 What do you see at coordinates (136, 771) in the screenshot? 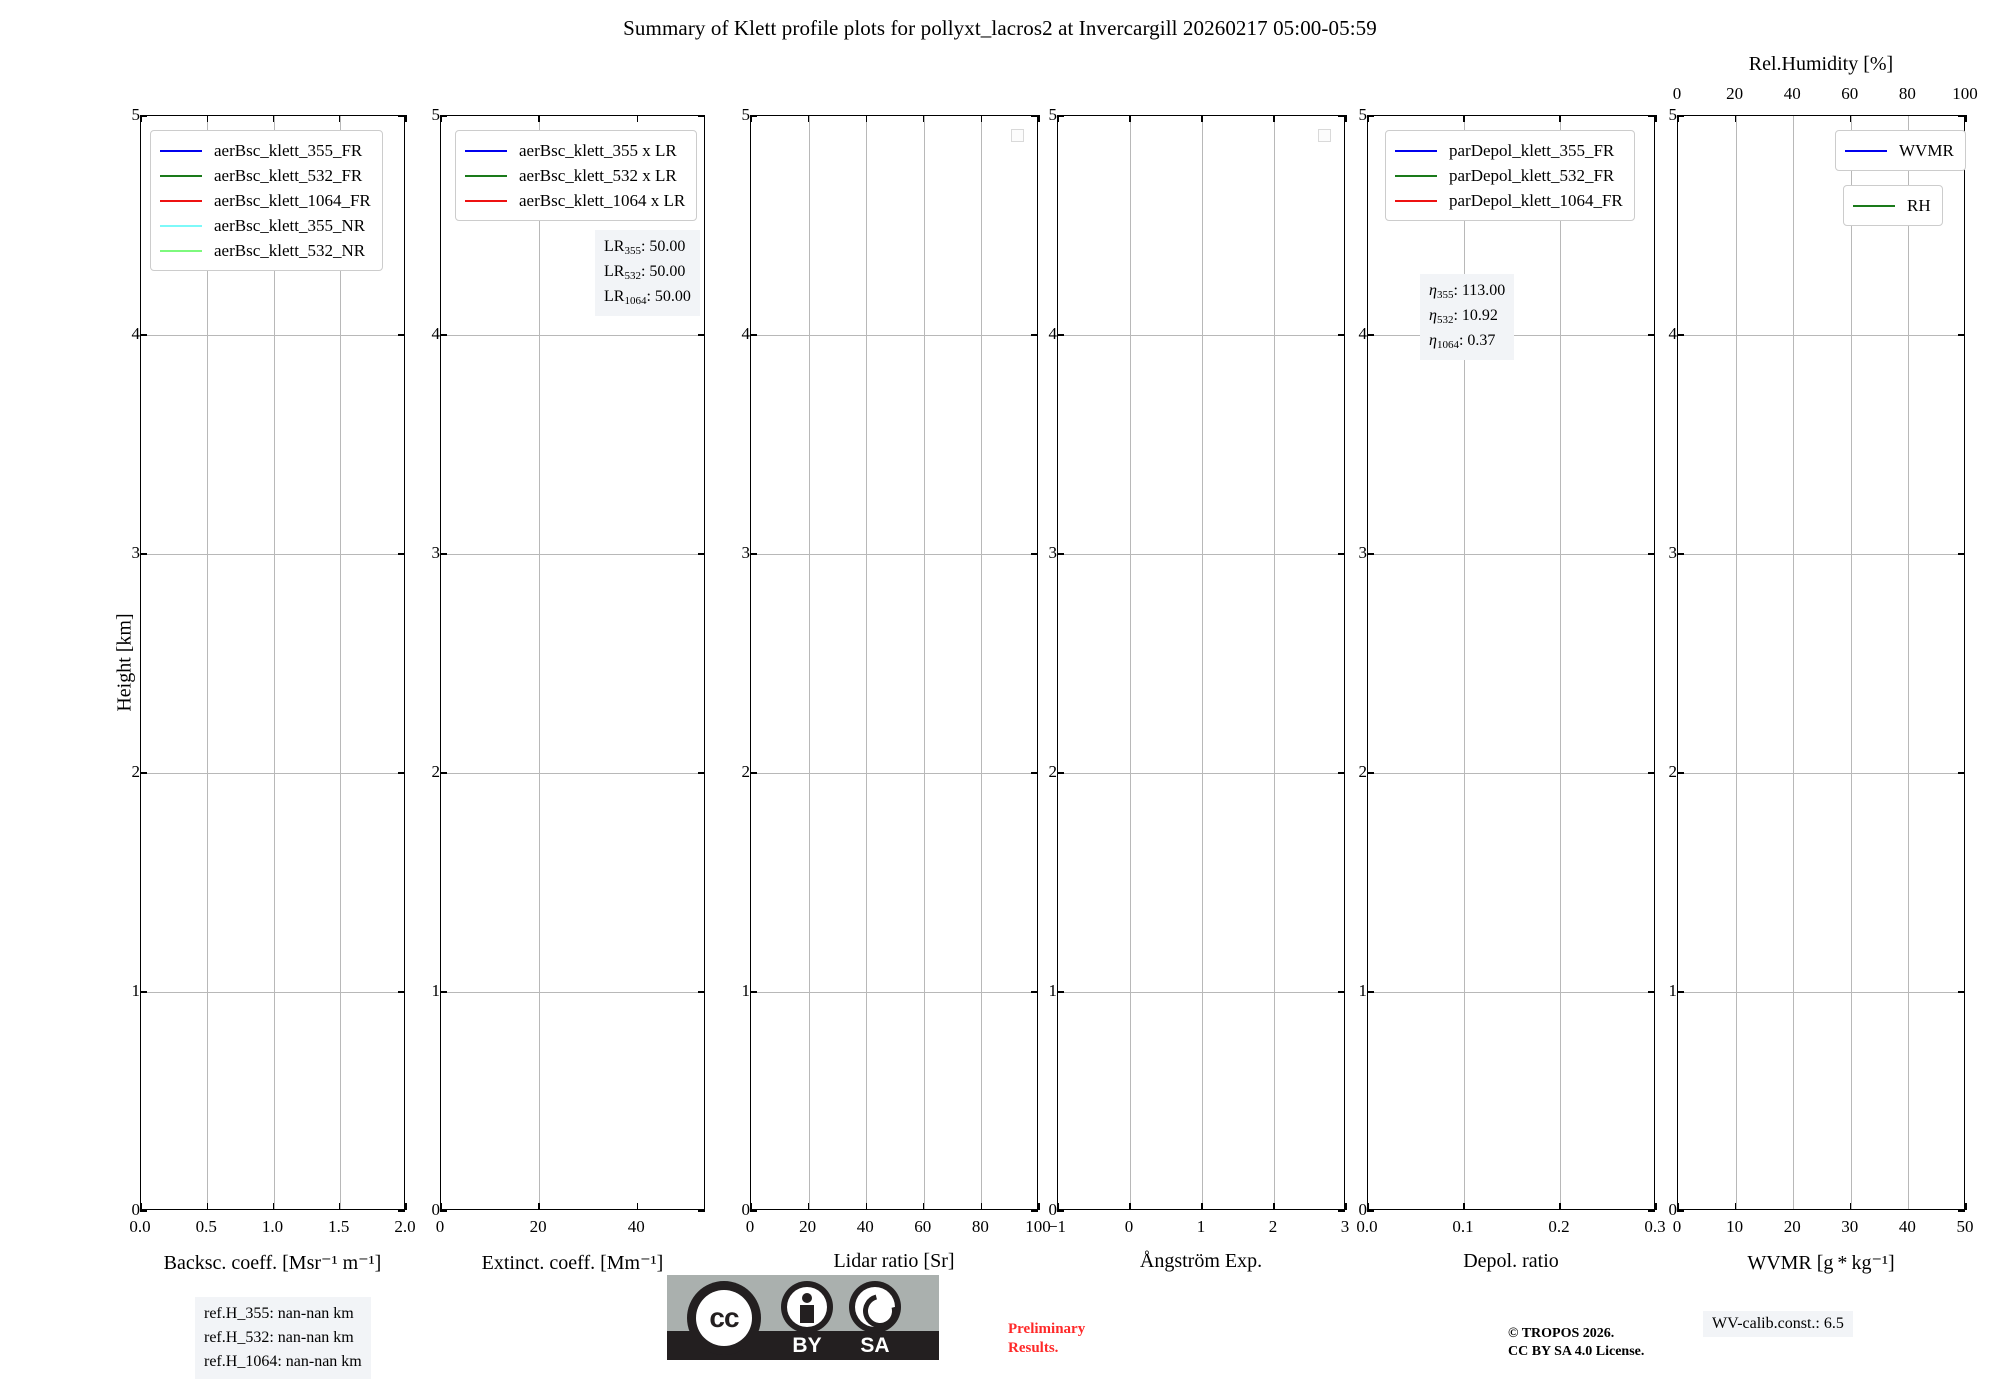
I see `y-tick-label: 2` at bounding box center [136, 771].